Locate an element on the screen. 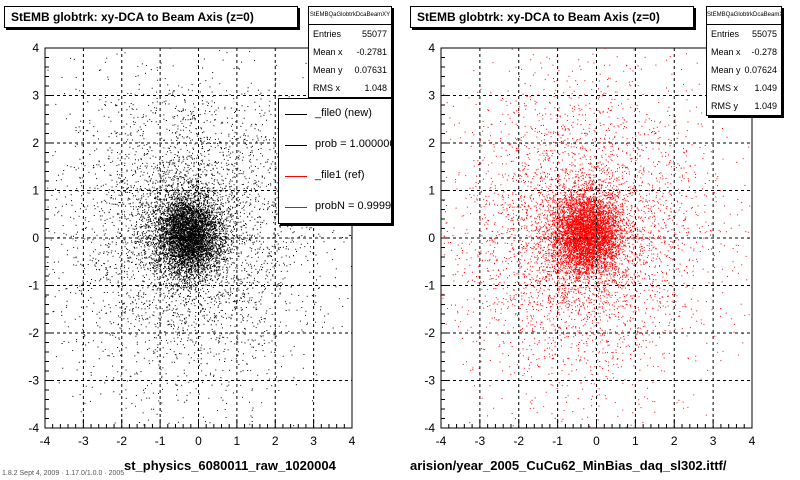 The image size is (800, 480). stats-row: Mean x -0.278 is located at coordinates (744, 52).